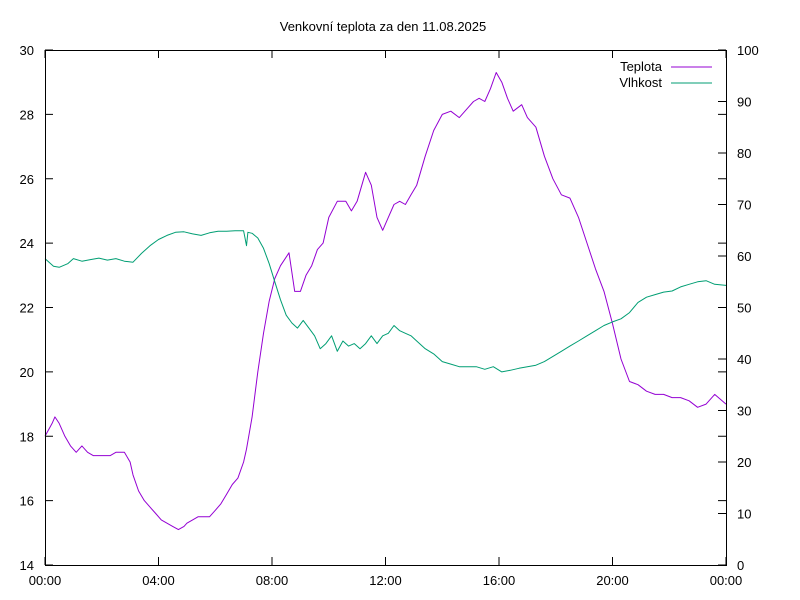  I want to click on legend-label-vlhkost: Vlhkost, so click(640, 82).